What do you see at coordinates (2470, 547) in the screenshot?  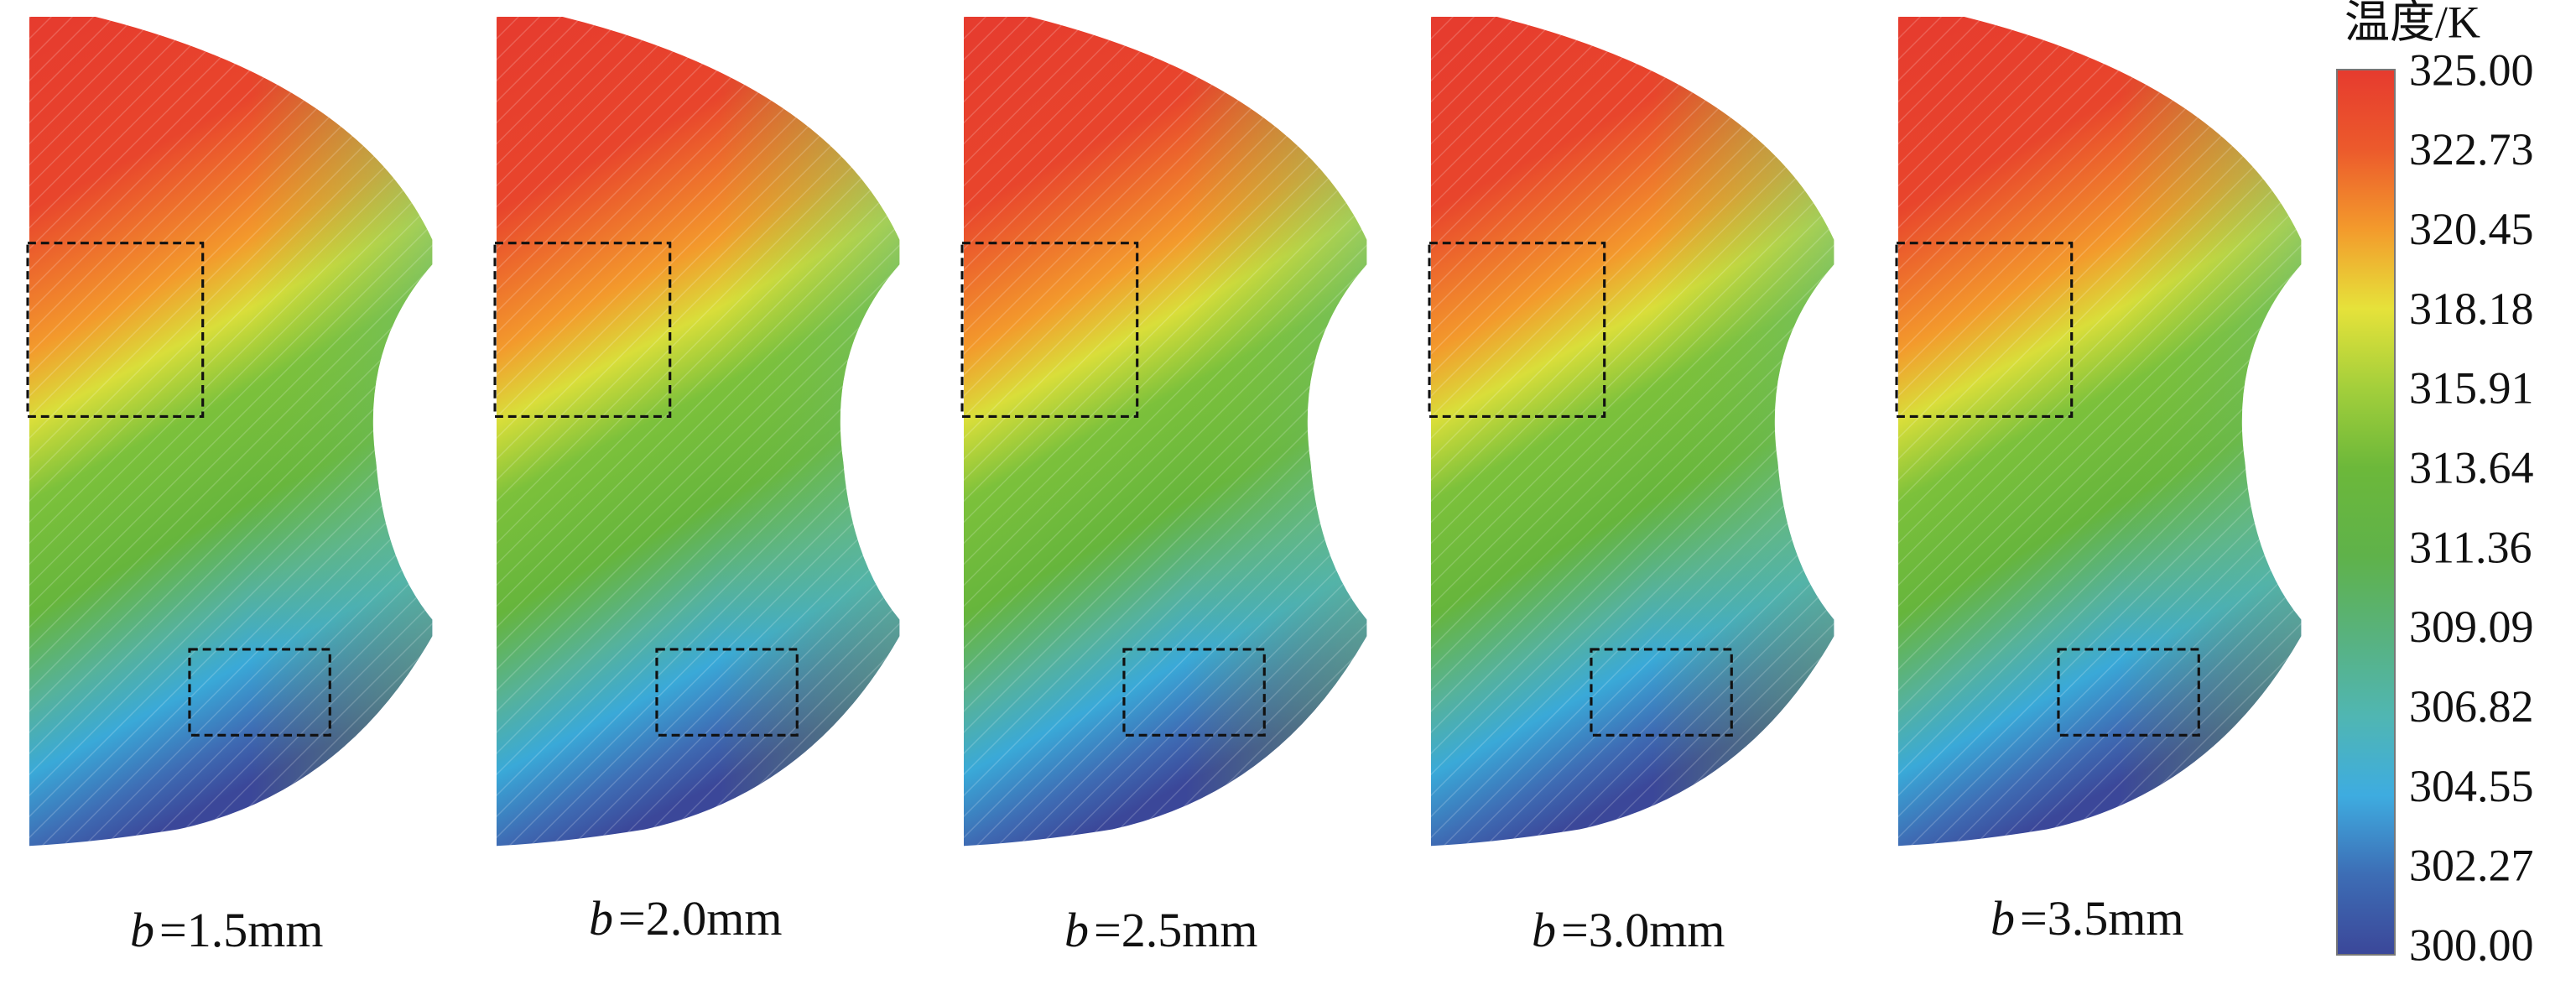 I see `colorbar-tick-label: 311.36` at bounding box center [2470, 547].